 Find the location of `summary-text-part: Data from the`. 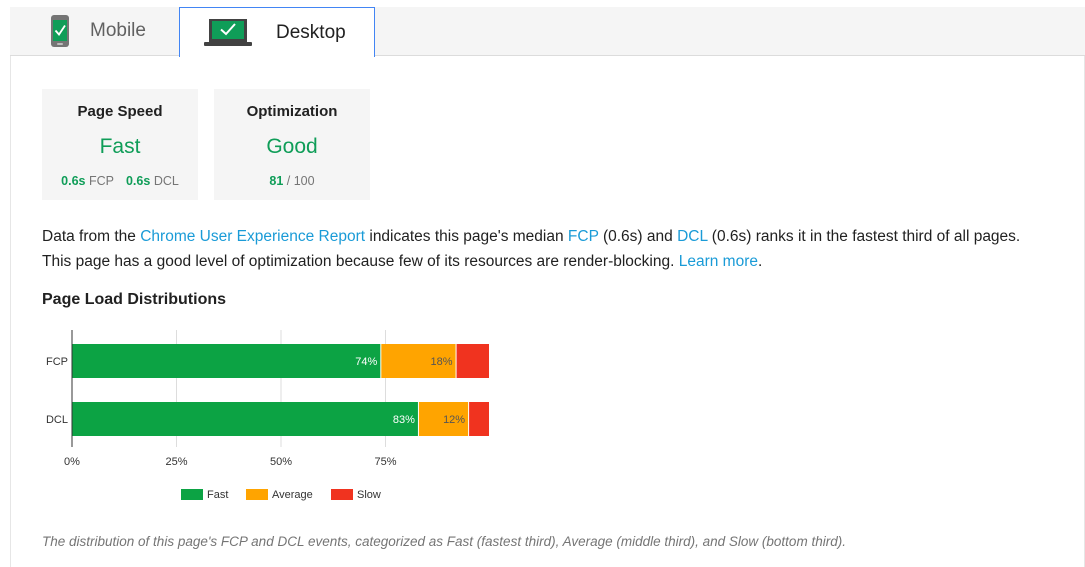

summary-text-part: Data from the is located at coordinates (91, 236).